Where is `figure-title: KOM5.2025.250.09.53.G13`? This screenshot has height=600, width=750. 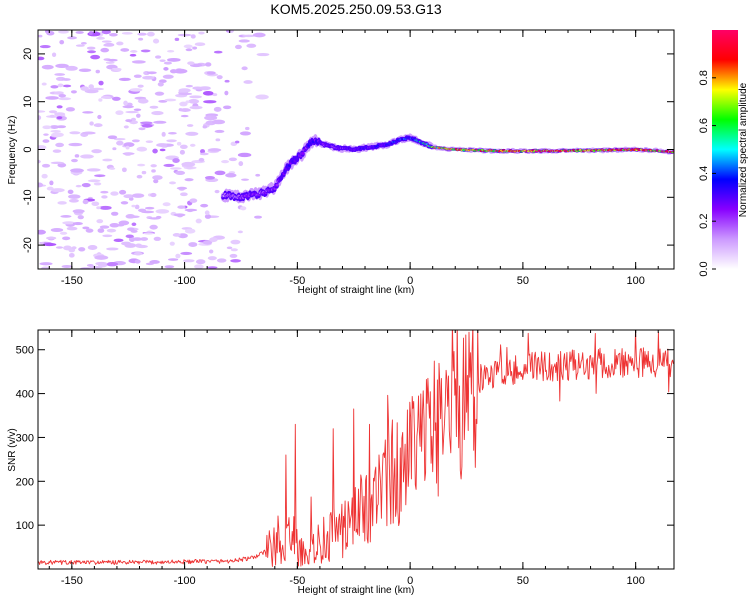
figure-title: KOM5.2025.250.09.53.G13 is located at coordinates (355, 9).